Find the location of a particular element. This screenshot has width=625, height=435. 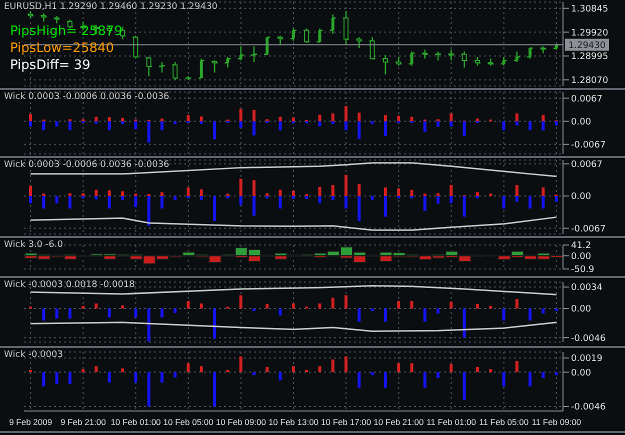

chart-title: Wick -0.0003 0.0018 -0.0018 is located at coordinates (69, 285).